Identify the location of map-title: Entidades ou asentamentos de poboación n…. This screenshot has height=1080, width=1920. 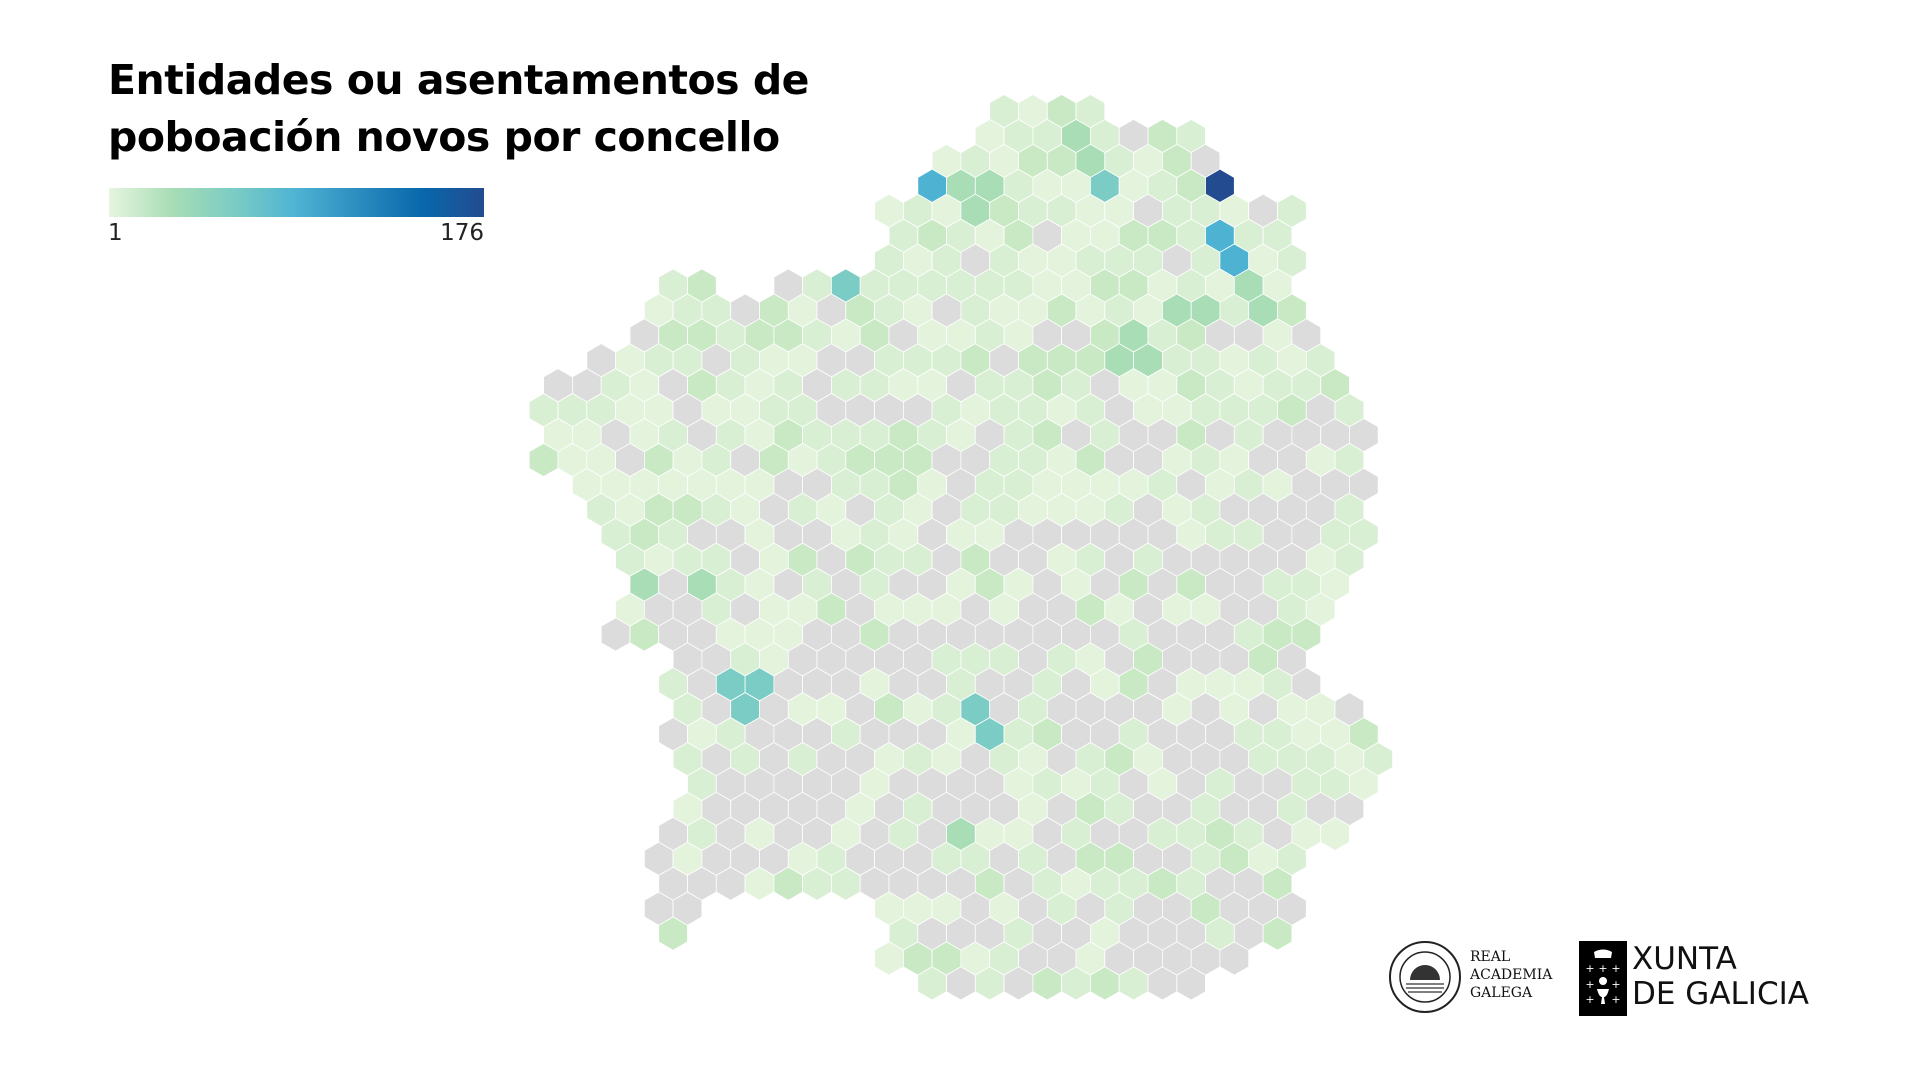
(458, 109).